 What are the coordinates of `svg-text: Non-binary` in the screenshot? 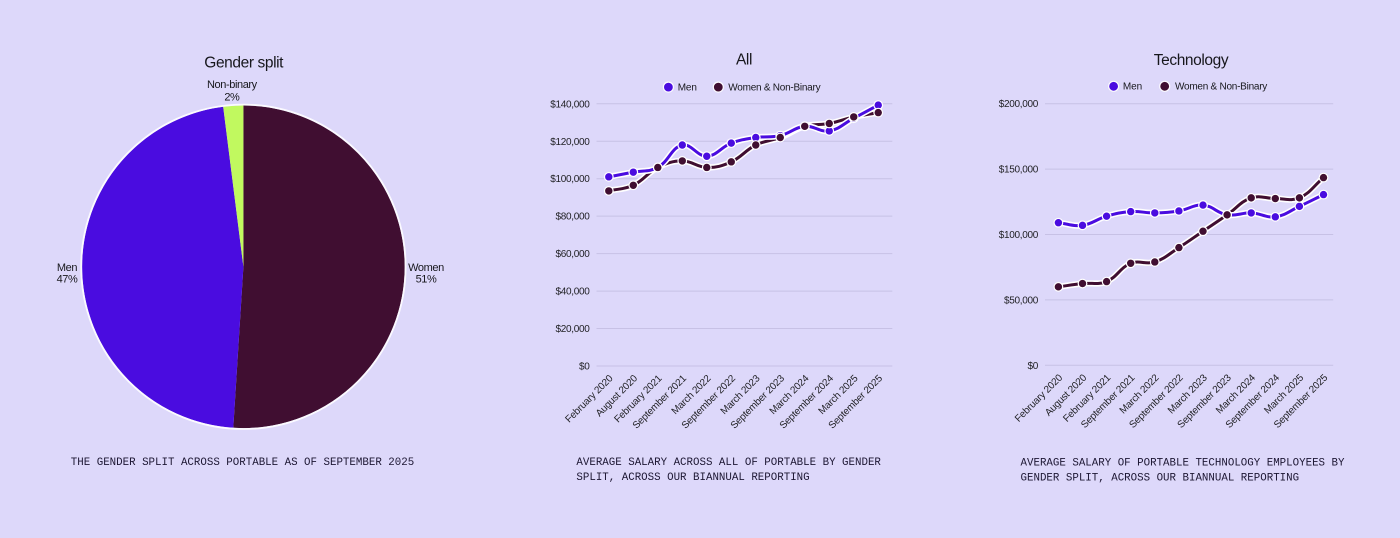 It's located at (232, 85).